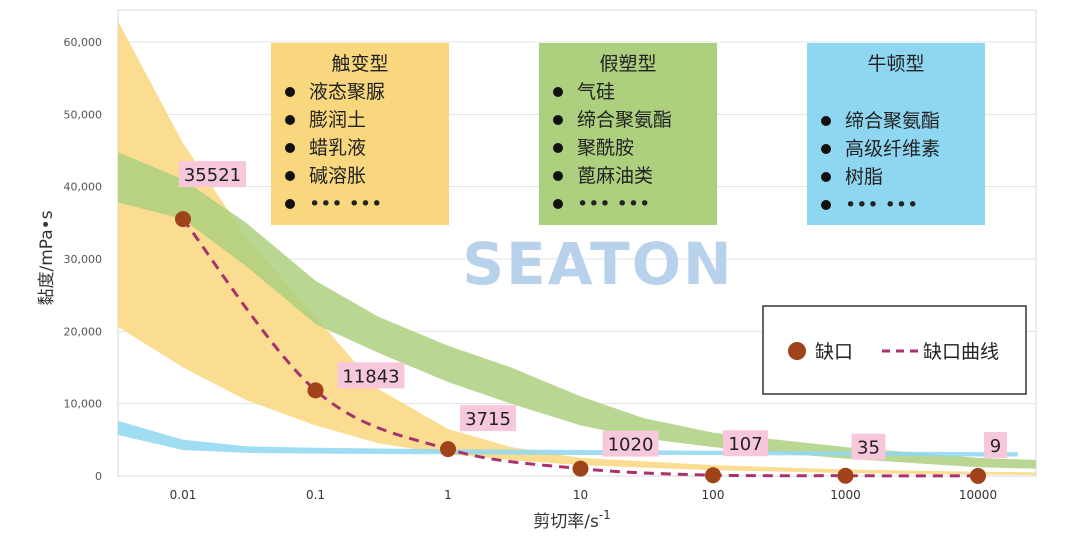 The width and height of the screenshot is (1080, 554). What do you see at coordinates (596, 92) in the screenshot?
I see `category-item: 气硅` at bounding box center [596, 92].